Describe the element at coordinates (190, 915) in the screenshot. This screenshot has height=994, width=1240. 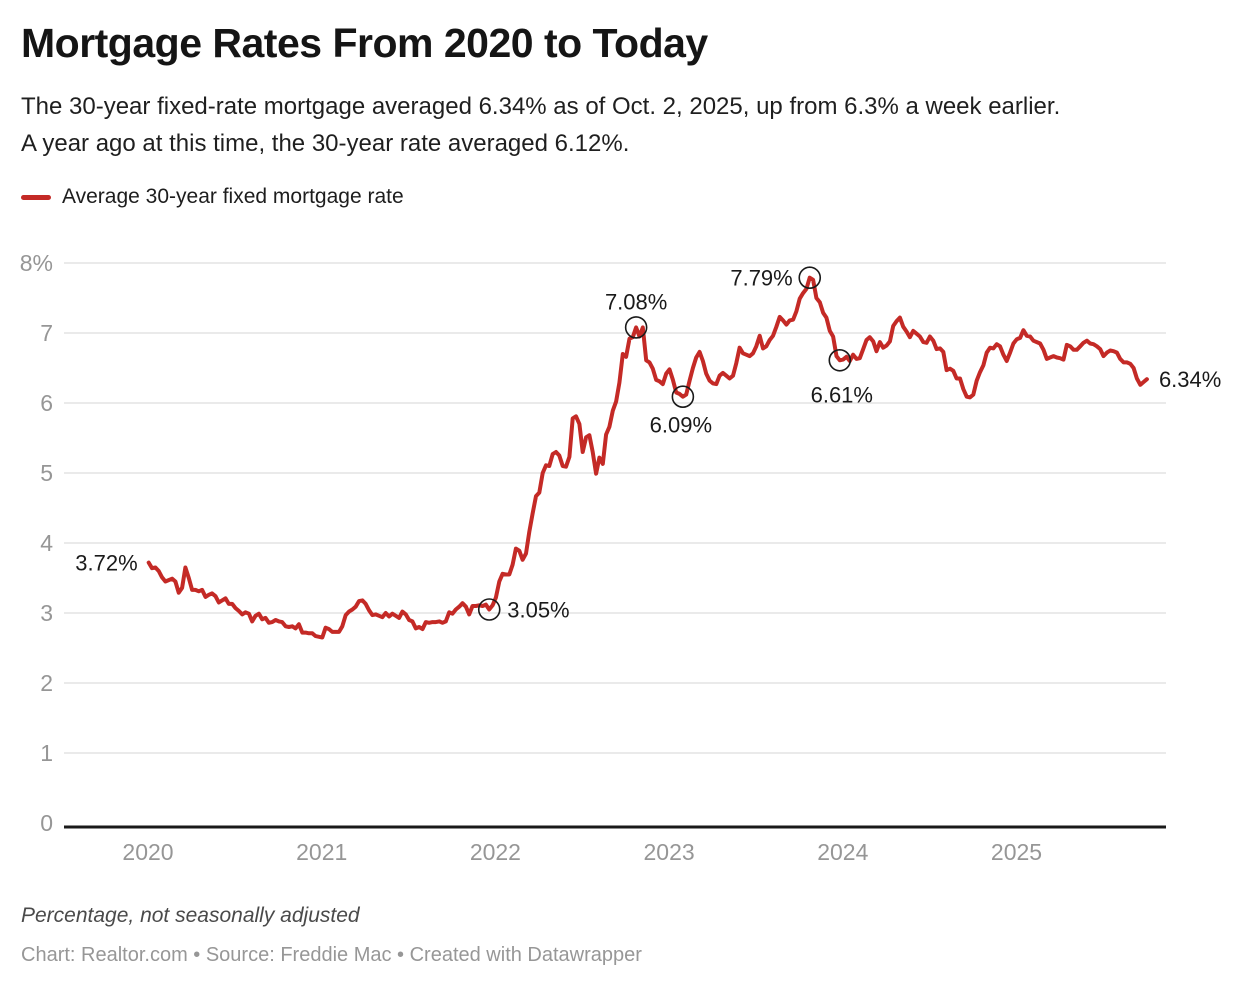
I see `footnote: Percentage, not seasonally adjusted` at that location.